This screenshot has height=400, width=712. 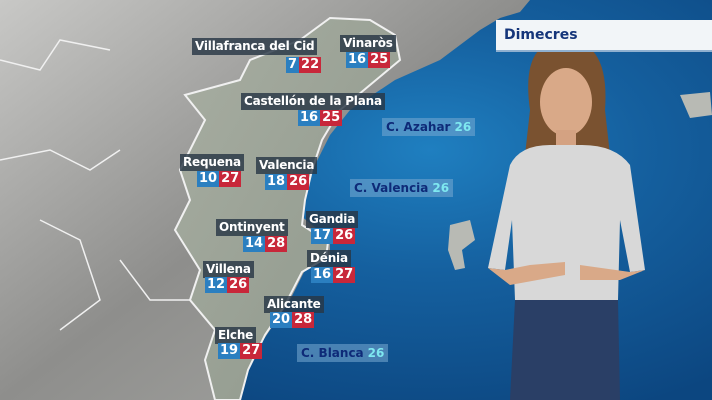 I want to click on sea-area-name: C. Valencia, so click(x=391, y=188).